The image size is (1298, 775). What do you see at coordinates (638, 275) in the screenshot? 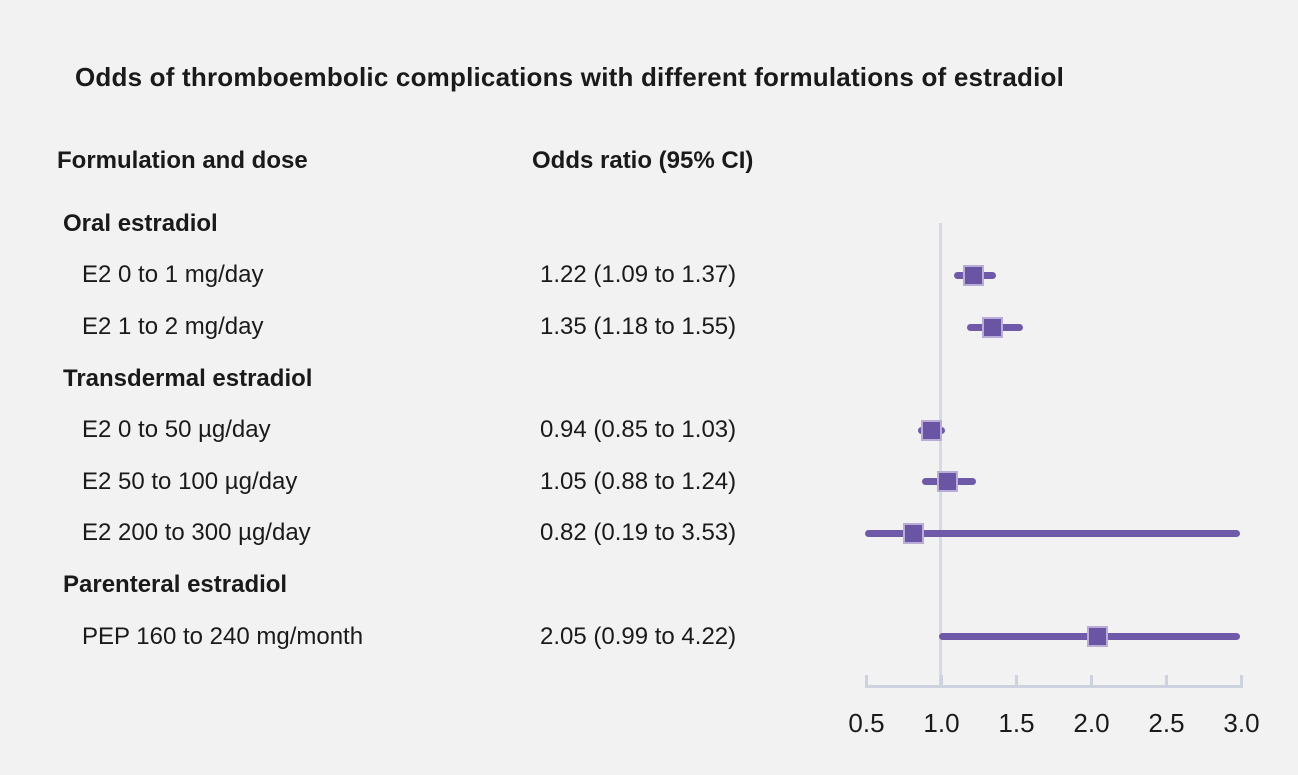
I see `row-odds-ratio-value: 1.22 (1.09 to 1.37)` at bounding box center [638, 275].